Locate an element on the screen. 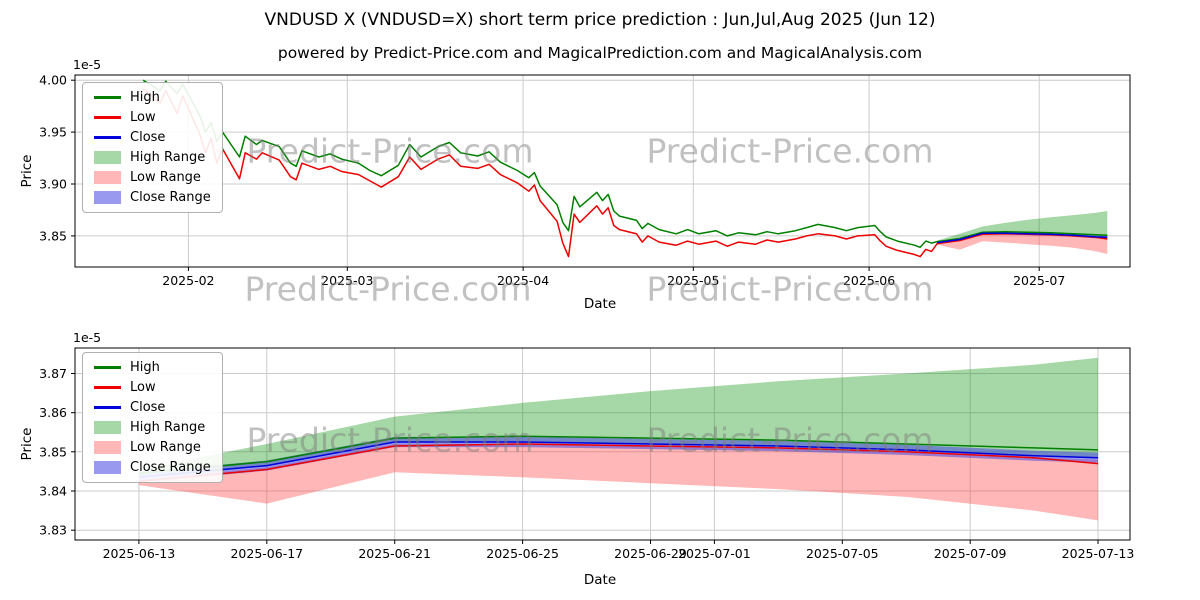 The height and width of the screenshot is (600, 1200). x-tick-label: 2025-07-05 is located at coordinates (842, 553).